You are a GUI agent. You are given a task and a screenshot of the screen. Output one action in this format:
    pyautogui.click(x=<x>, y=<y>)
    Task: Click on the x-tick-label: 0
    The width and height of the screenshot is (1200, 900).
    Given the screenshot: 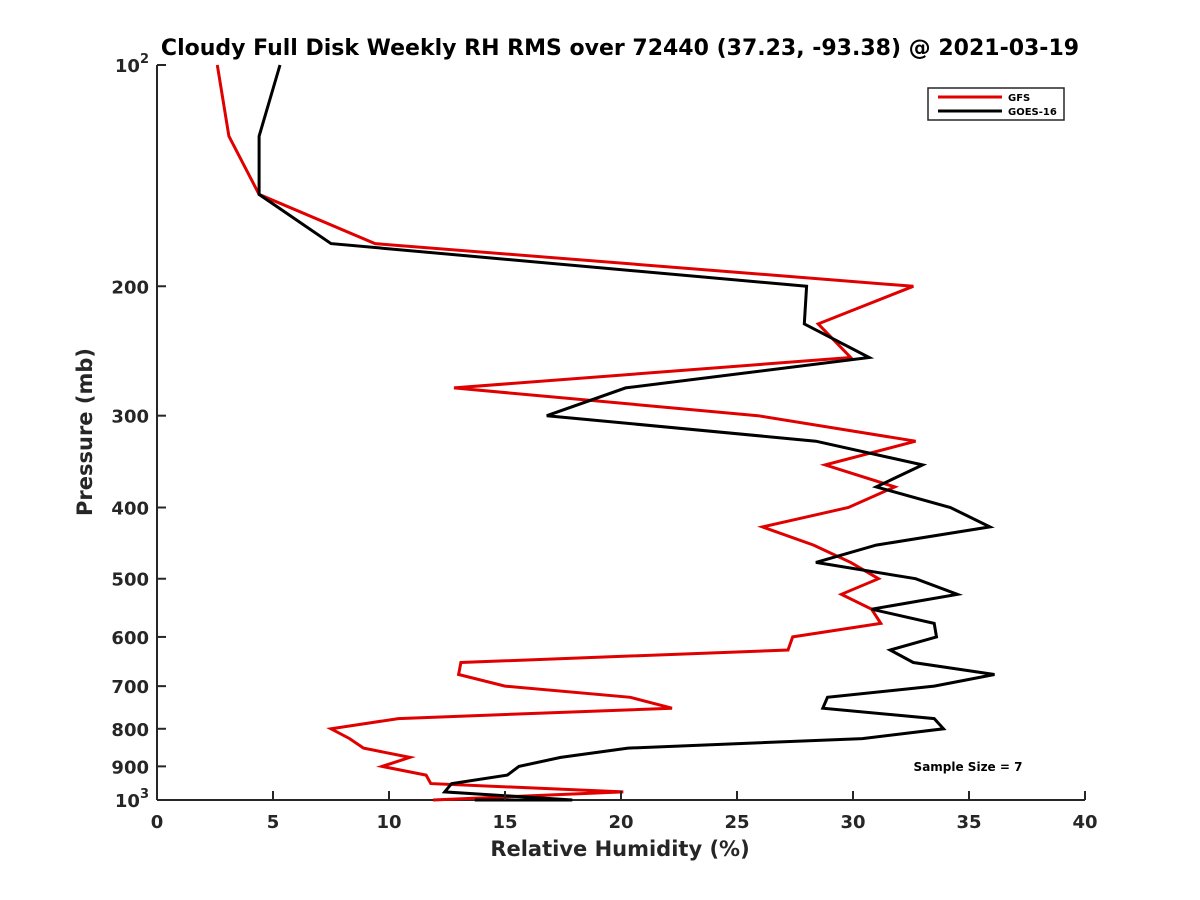 What is the action you would take?
    pyautogui.click(x=157, y=822)
    